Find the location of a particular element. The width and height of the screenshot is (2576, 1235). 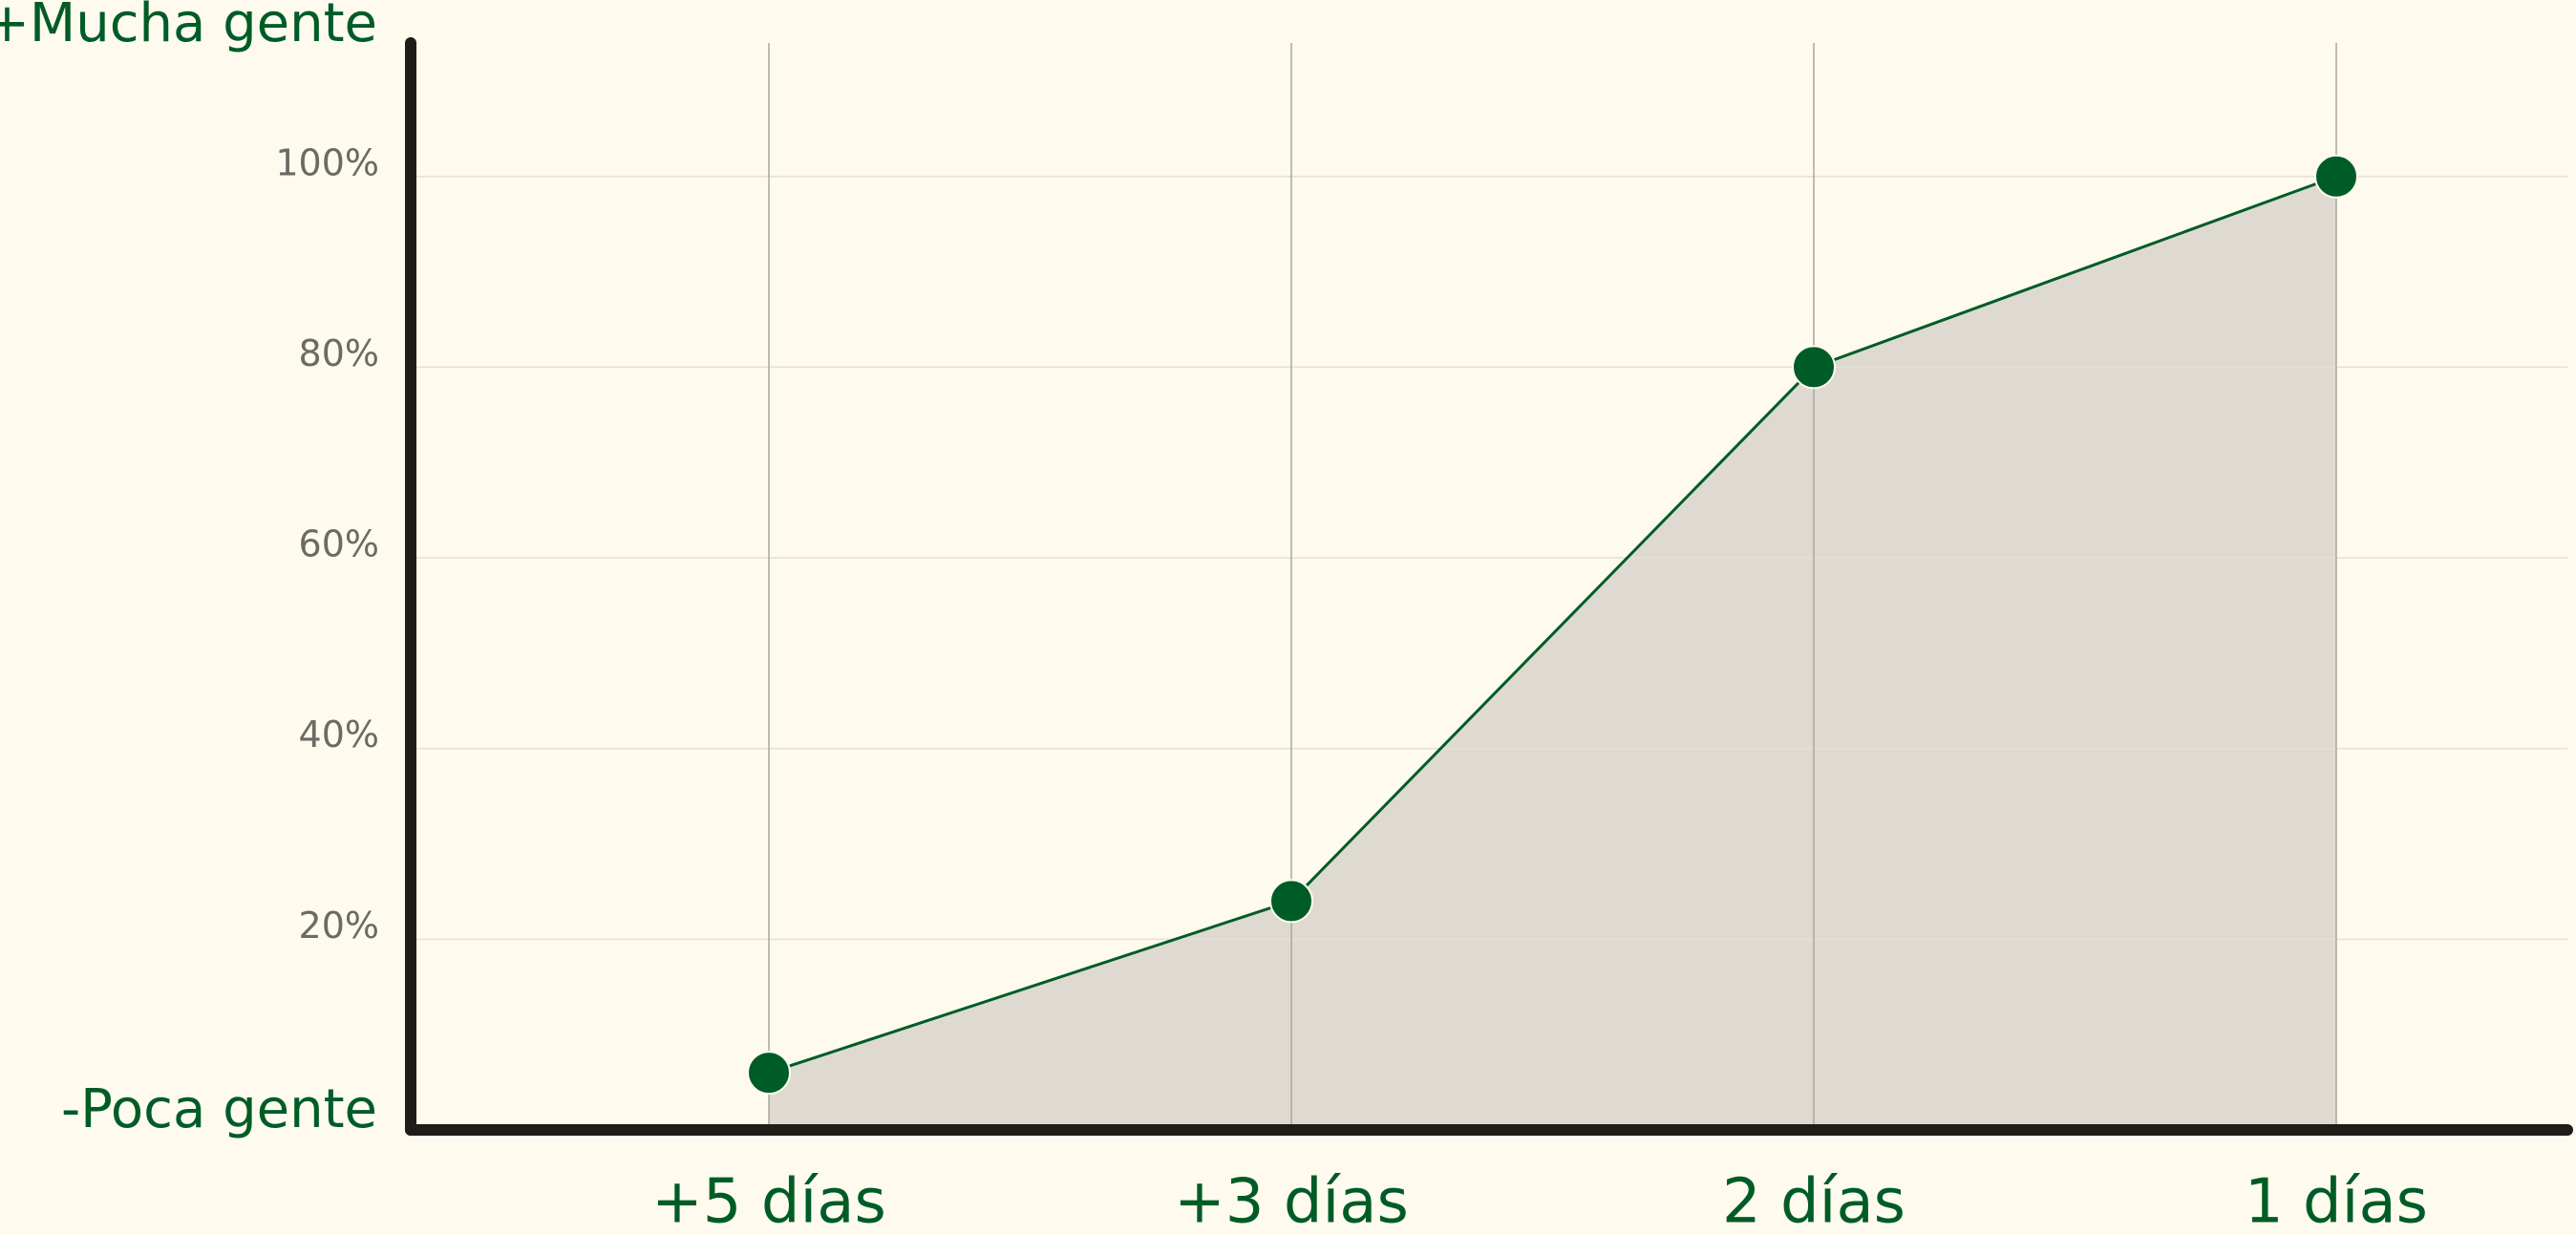

y-tick-label: 60% is located at coordinates (339, 544).